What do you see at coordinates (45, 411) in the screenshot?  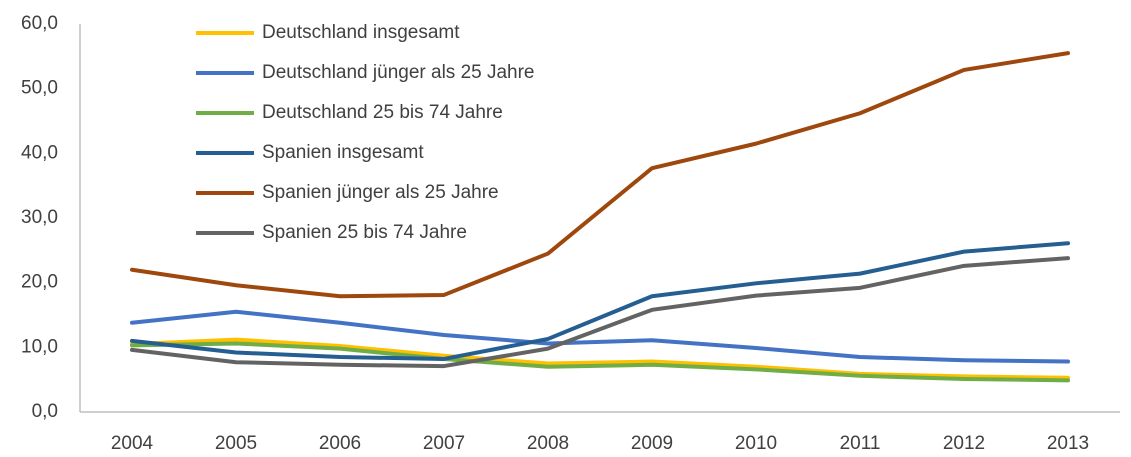 I see `y-tick-label: 0,0` at bounding box center [45, 411].